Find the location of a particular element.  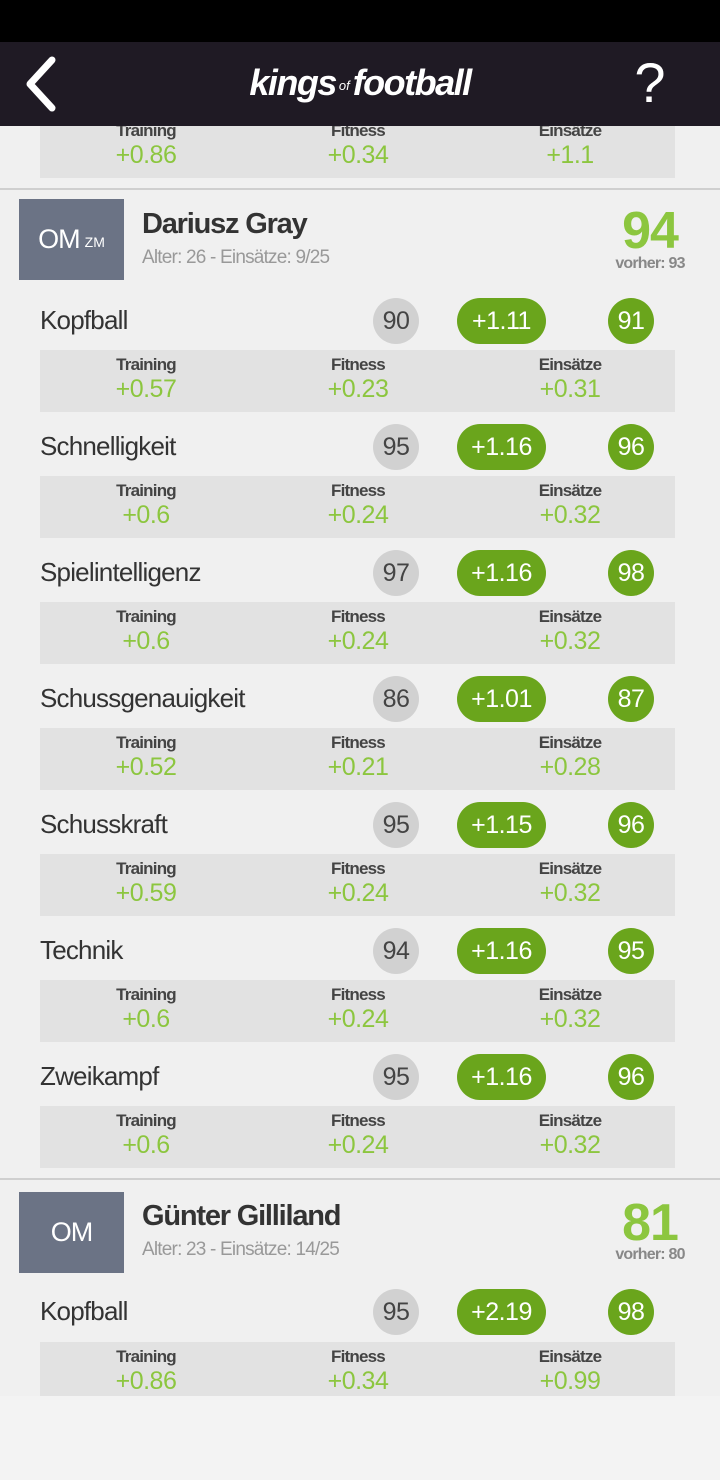

training-stat: Training +0.52 is located at coordinates (146, 757).